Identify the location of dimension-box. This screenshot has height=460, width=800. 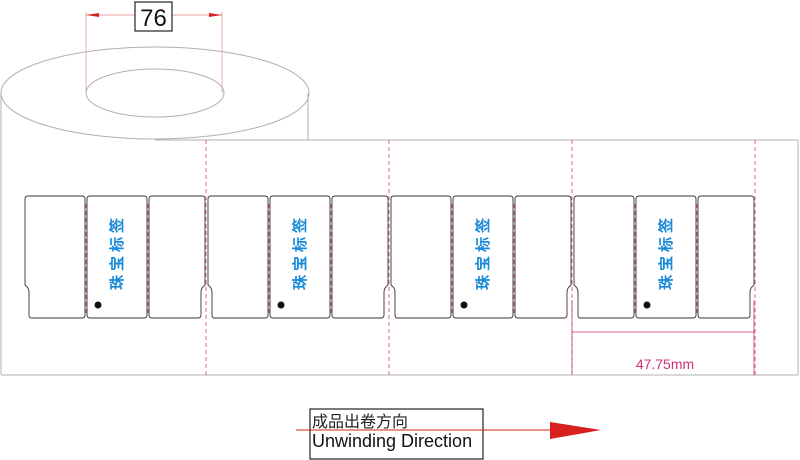
(153, 16).